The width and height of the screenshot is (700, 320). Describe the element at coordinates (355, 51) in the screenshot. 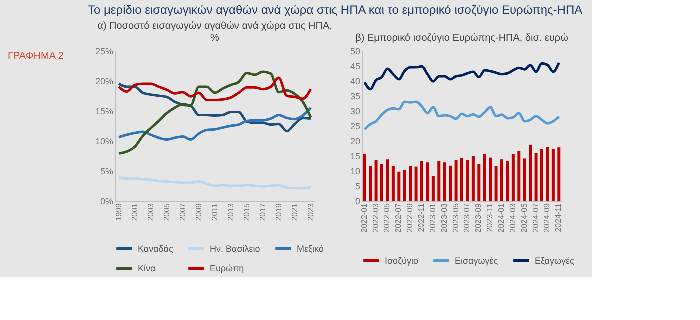

I see `y-tick-label: 50` at that location.